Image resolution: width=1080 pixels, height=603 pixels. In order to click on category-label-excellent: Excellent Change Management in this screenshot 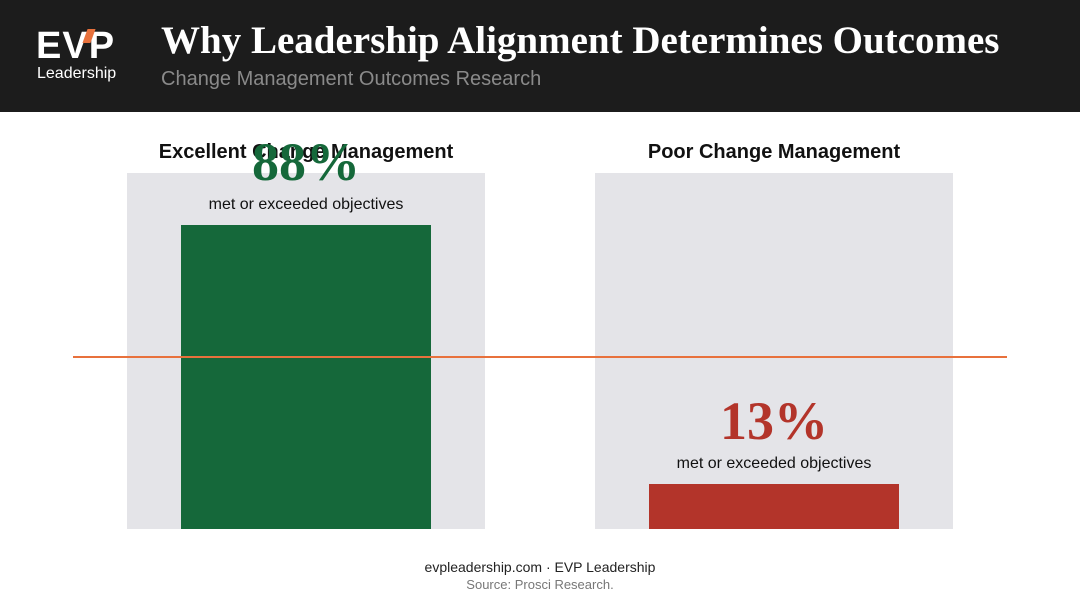, I will do `click(306, 152)`.